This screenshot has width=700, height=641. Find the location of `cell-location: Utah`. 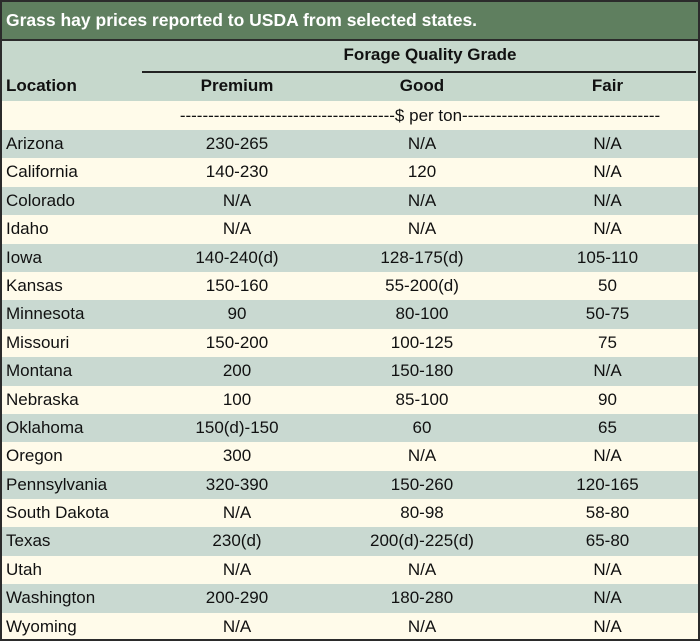

cell-location: Utah is located at coordinates (24, 569).